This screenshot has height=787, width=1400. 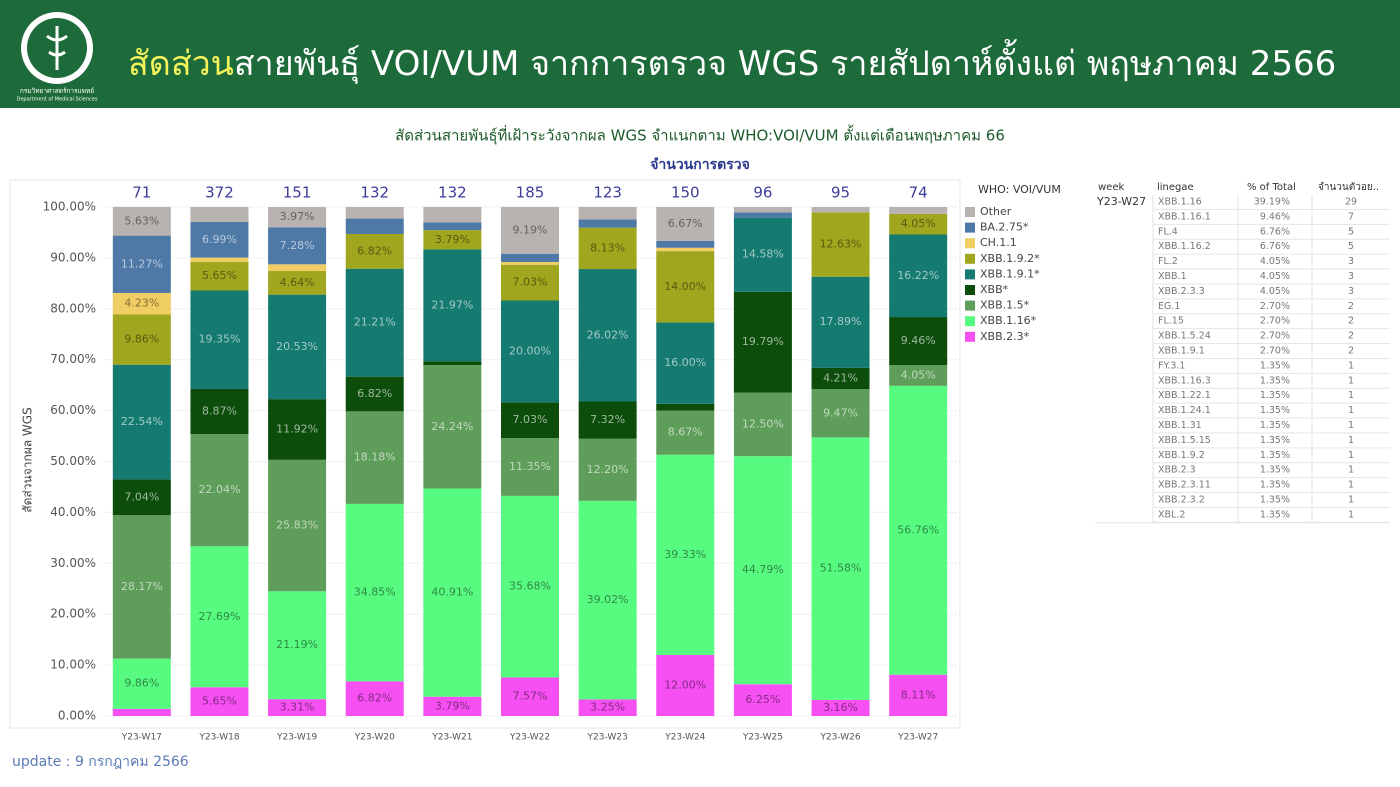 What do you see at coordinates (73, 563) in the screenshot?
I see `y-tick-label: 30.00%` at bounding box center [73, 563].